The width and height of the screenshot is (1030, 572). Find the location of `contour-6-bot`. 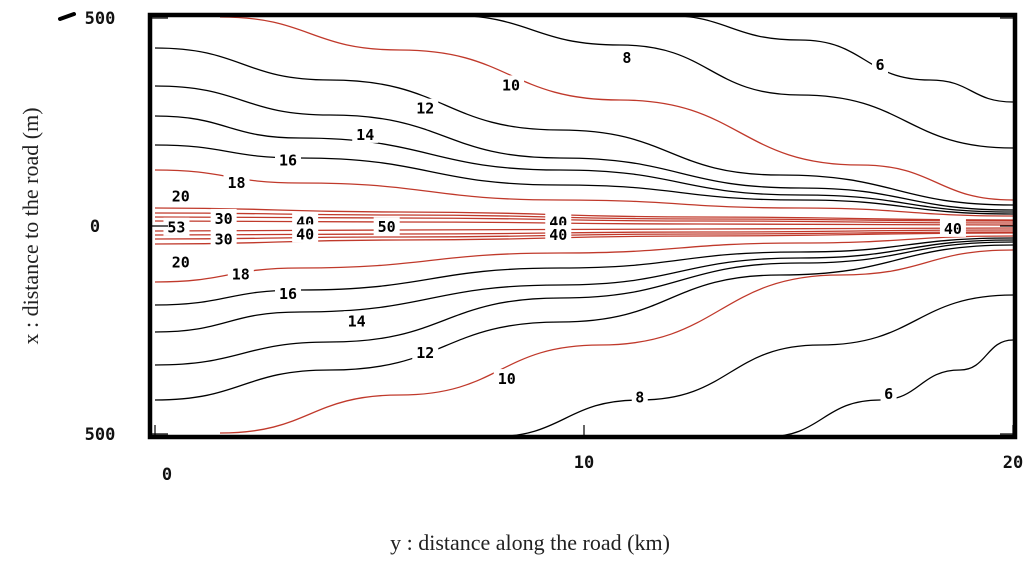

contour-6-bot is located at coordinates (889, 388).